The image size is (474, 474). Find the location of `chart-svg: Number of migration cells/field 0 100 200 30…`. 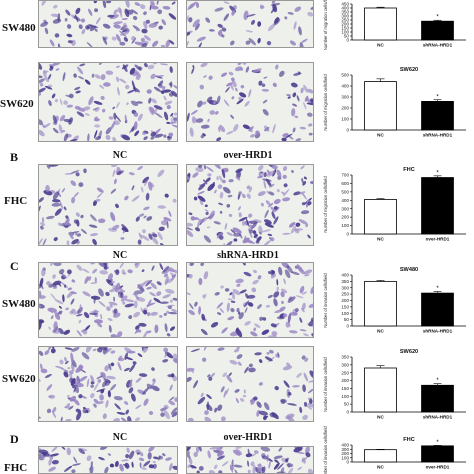

chart-svg: Number of migration cells/field 0 100 200 30… is located at coordinates (394, 204).